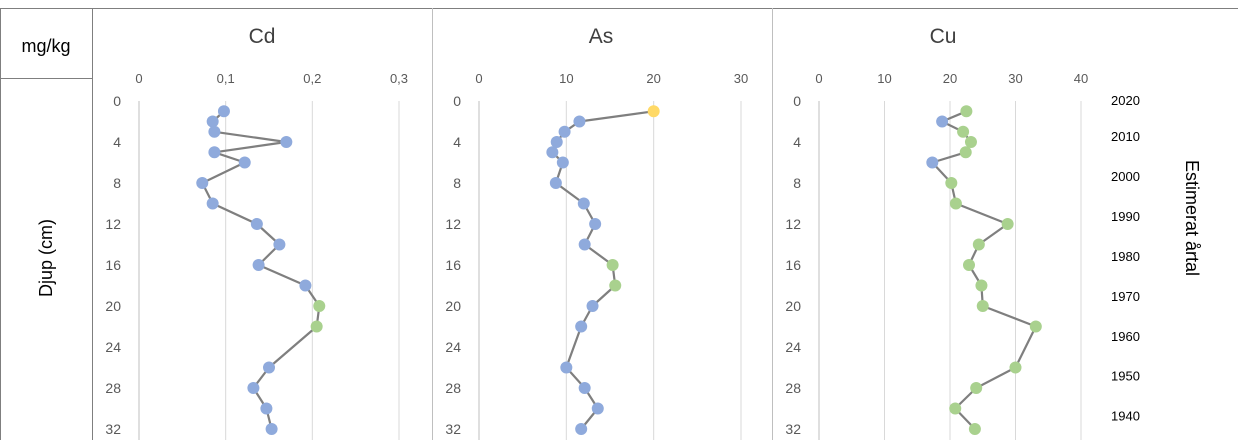 The width and height of the screenshot is (1238, 445). What do you see at coordinates (1125, 216) in the screenshot?
I see `year-label: 1990` at bounding box center [1125, 216].